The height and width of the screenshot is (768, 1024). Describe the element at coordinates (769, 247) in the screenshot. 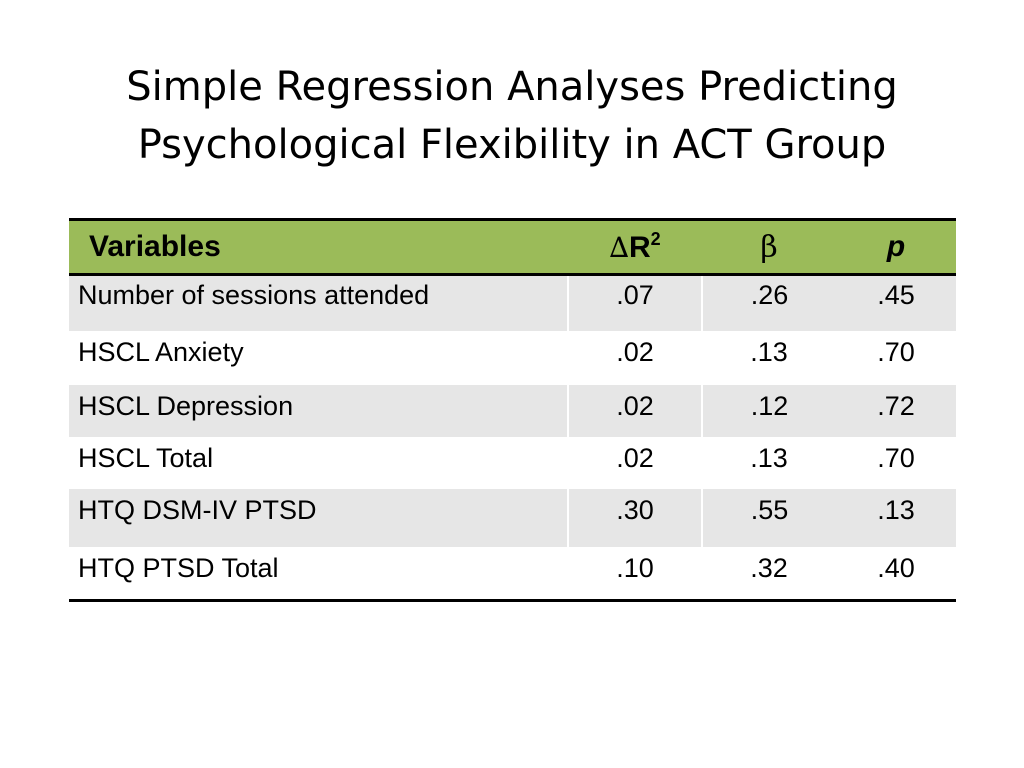

I see `header-beta: β` at that location.